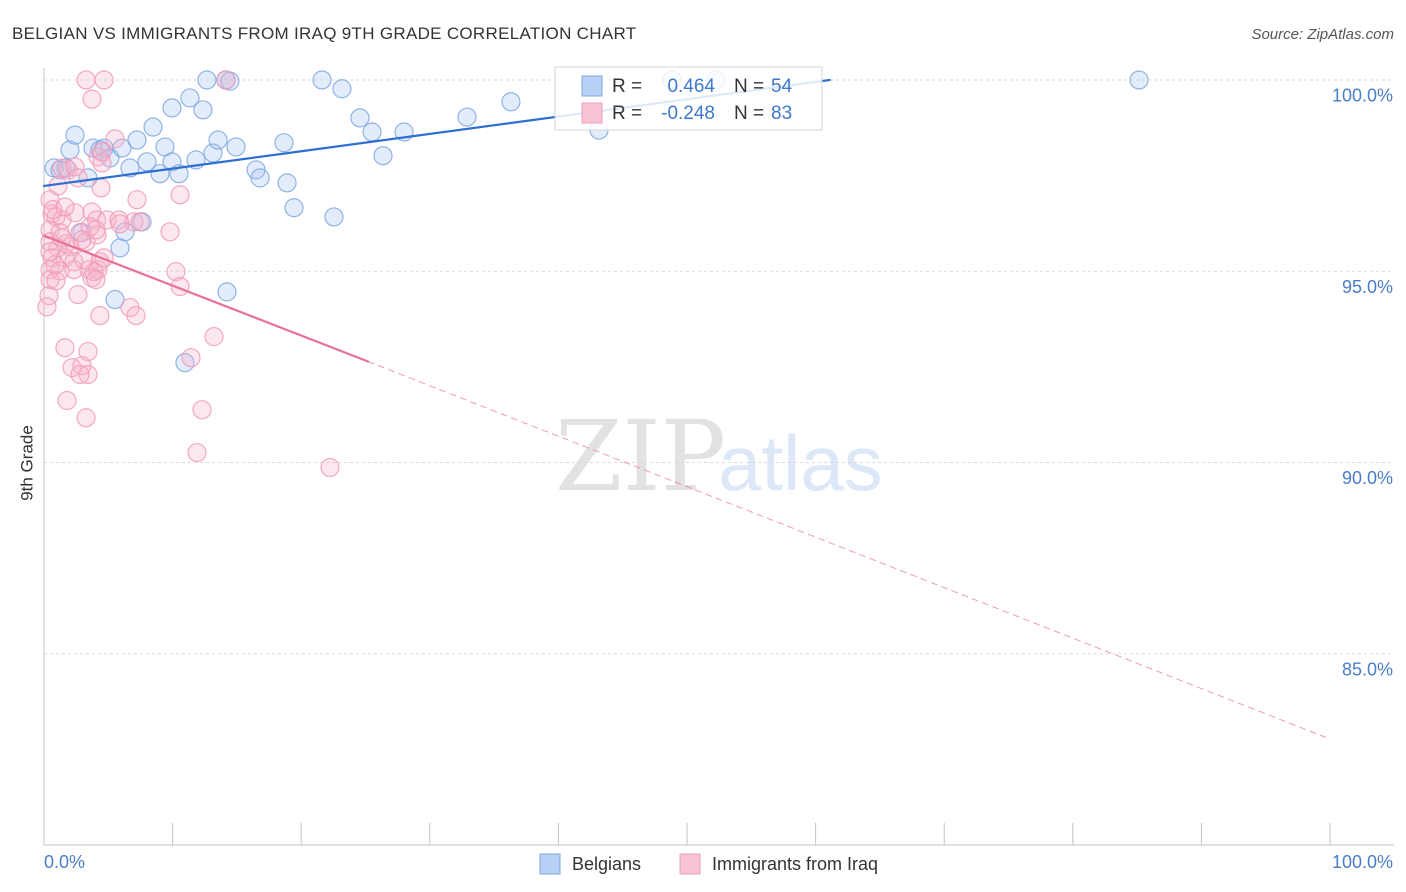 This screenshot has height=892, width=1406. Describe the element at coordinates (1362, 96) in the screenshot. I see `y-tick-label: 100.0%` at that location.